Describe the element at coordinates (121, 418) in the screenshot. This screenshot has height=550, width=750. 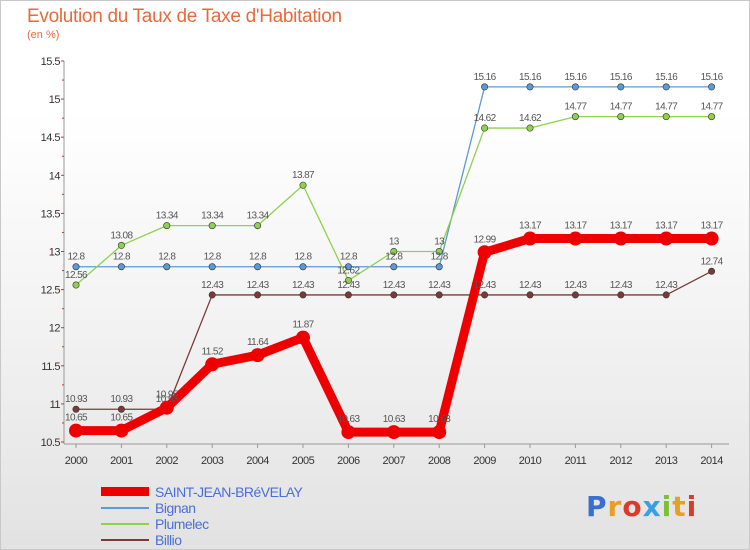
I see `data-label: 10.65` at that location.